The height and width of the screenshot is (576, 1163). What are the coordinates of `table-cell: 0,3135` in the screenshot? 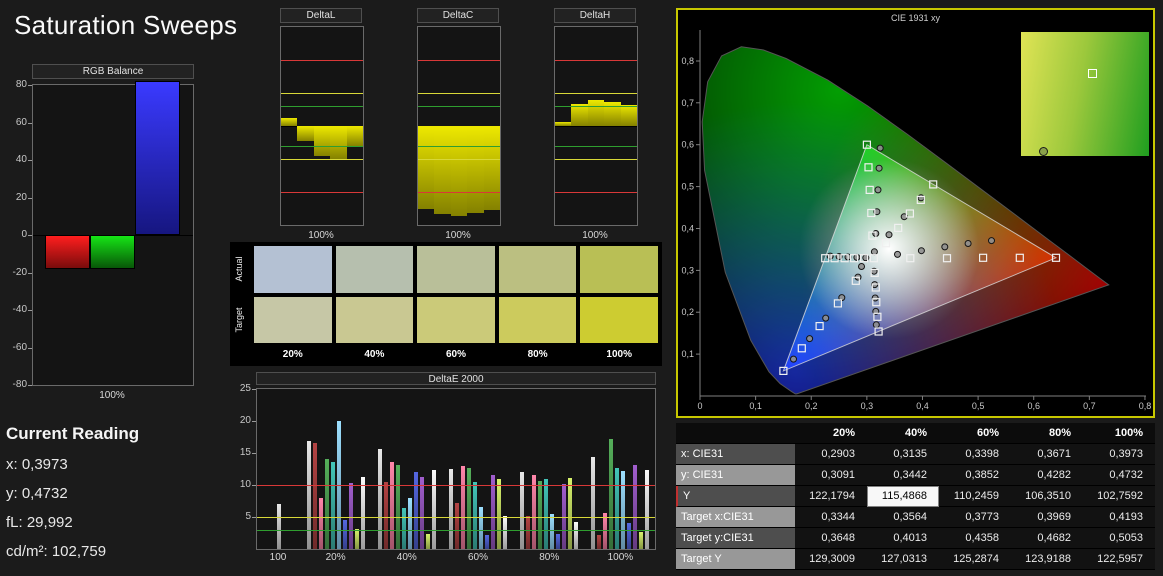 It's located at (903, 454).